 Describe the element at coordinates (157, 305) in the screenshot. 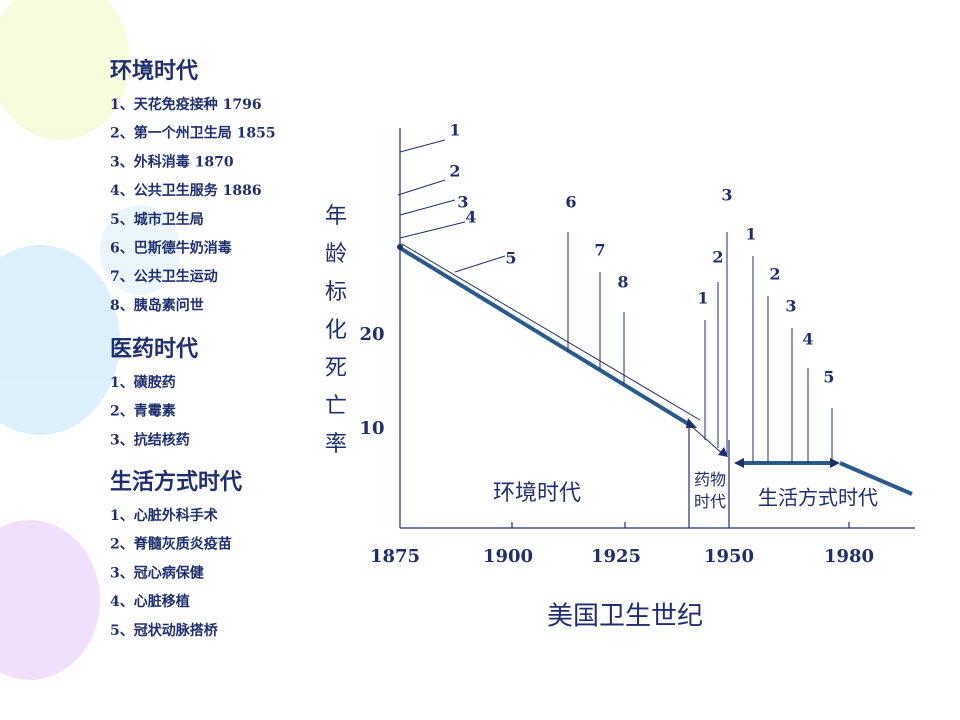

I see `section-item: 8、胰岛素问世` at that location.